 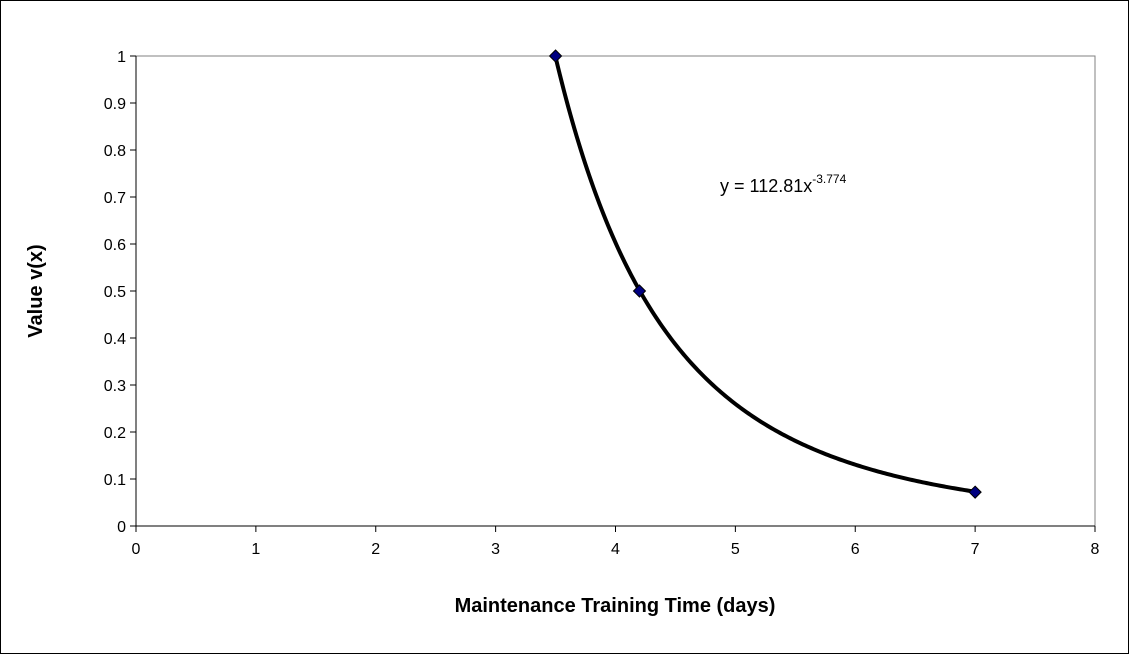 I want to click on y-tick-label: 0.3, so click(x=115, y=386).